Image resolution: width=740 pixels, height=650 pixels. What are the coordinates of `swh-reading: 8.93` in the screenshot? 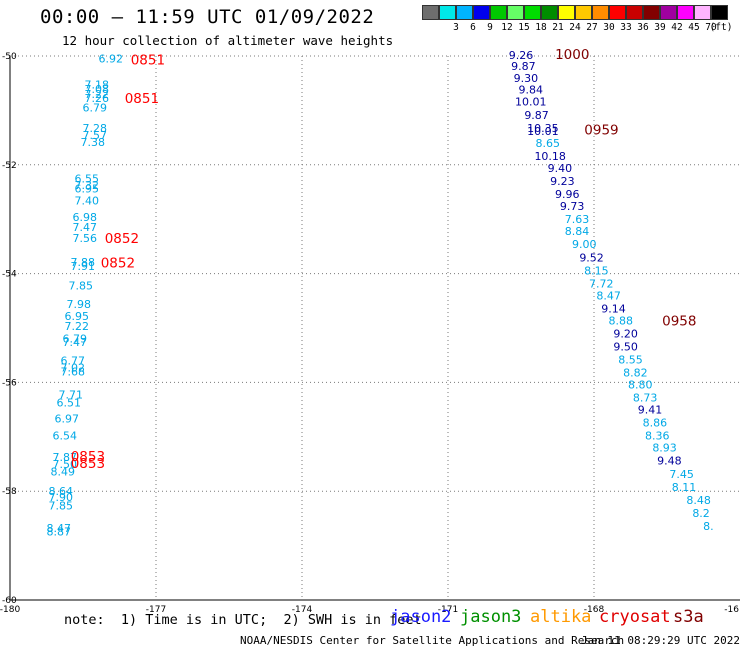 It's located at (664, 448).